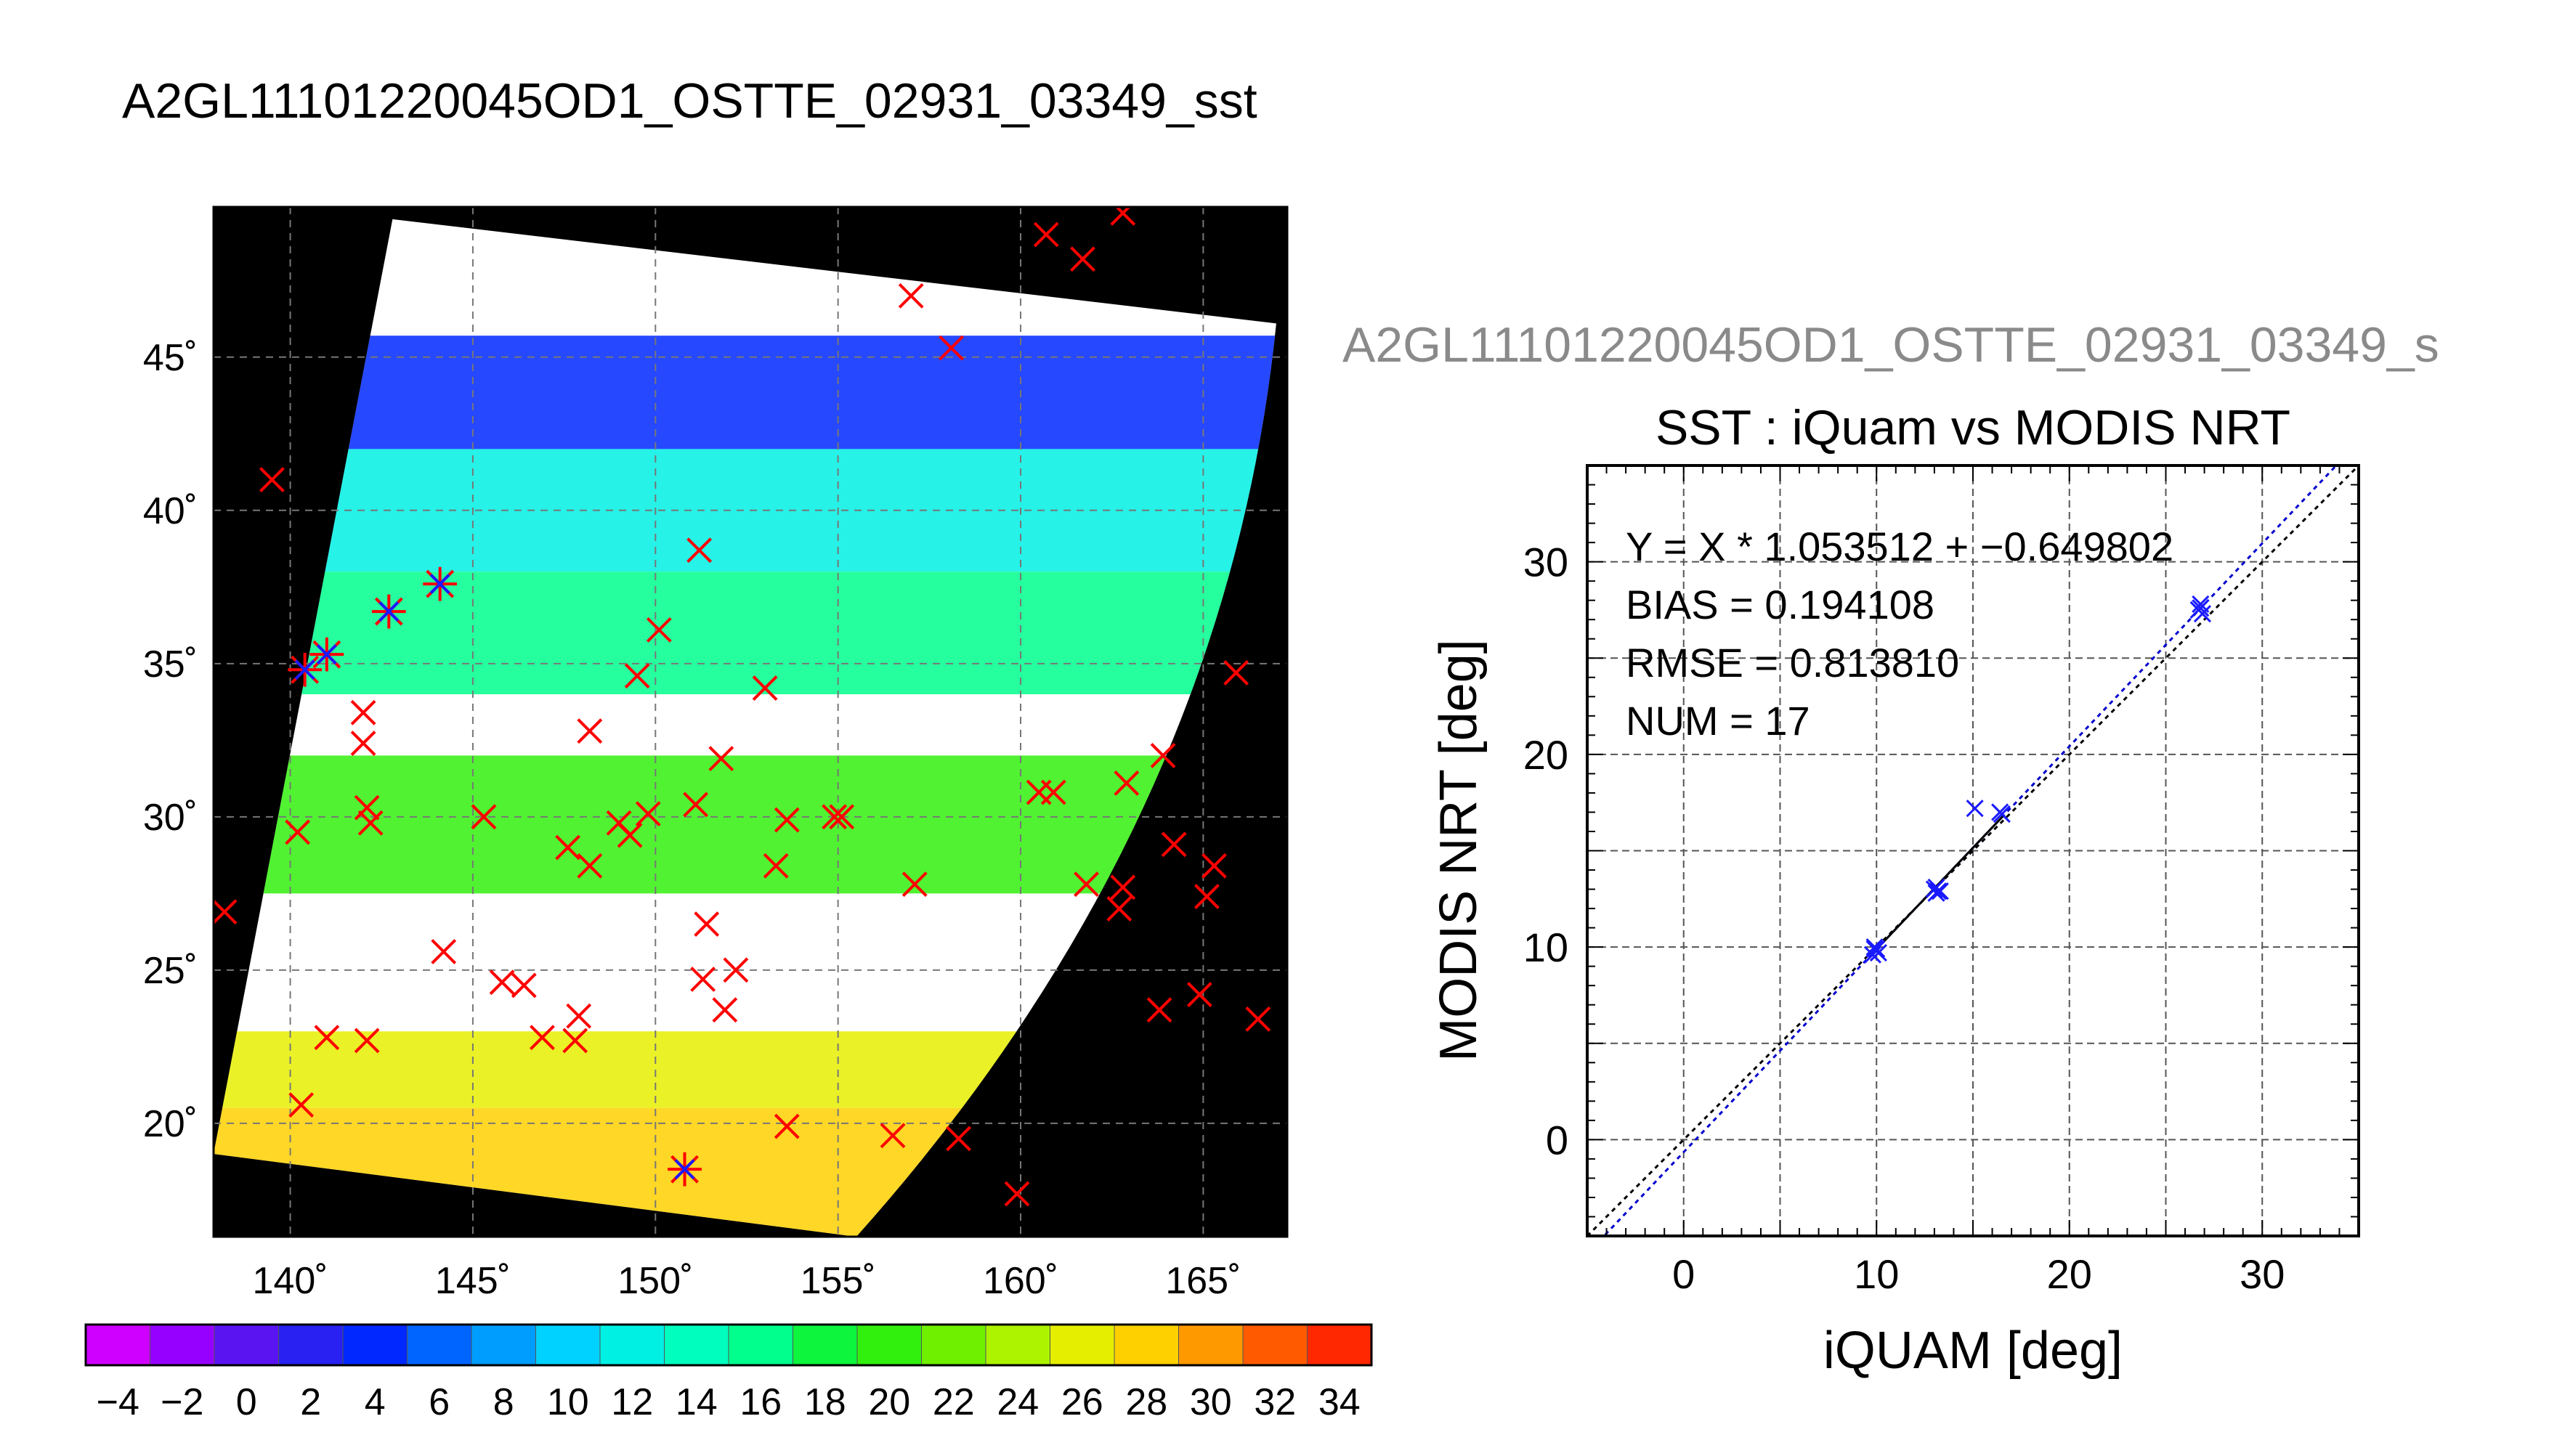 The width and height of the screenshot is (2549, 1456). What do you see at coordinates (1546, 562) in the screenshot?
I see `scatter-y-tick-label: 30` at bounding box center [1546, 562].